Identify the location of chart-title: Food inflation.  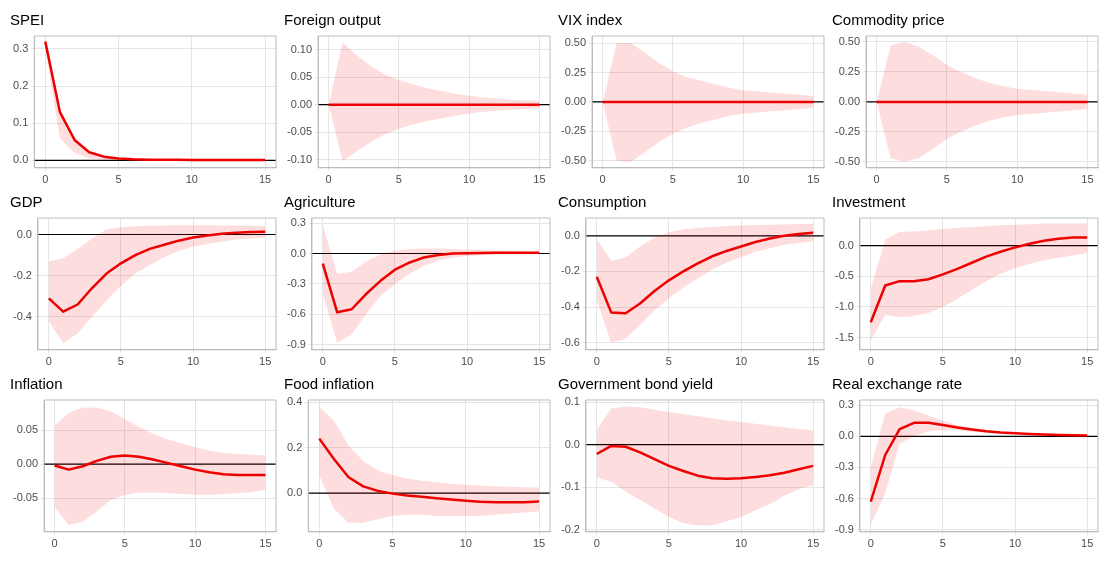
(329, 384).